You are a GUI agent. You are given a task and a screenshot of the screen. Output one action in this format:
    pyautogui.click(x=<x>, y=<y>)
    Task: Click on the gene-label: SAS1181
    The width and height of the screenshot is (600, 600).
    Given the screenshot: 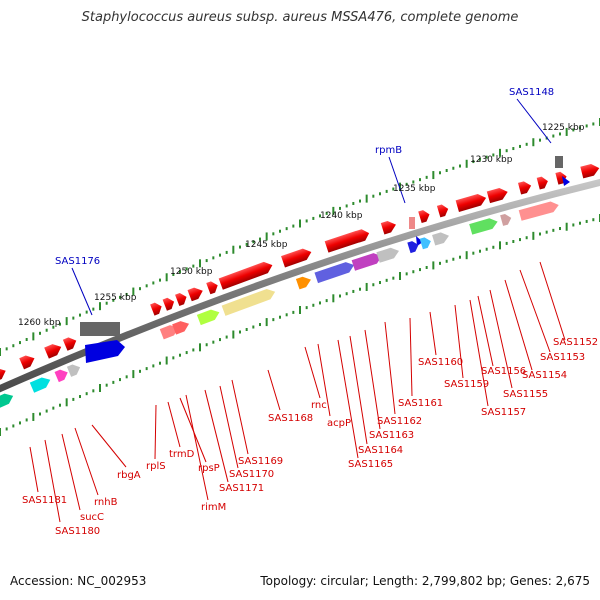 What is the action you would take?
    pyautogui.click(x=44, y=500)
    